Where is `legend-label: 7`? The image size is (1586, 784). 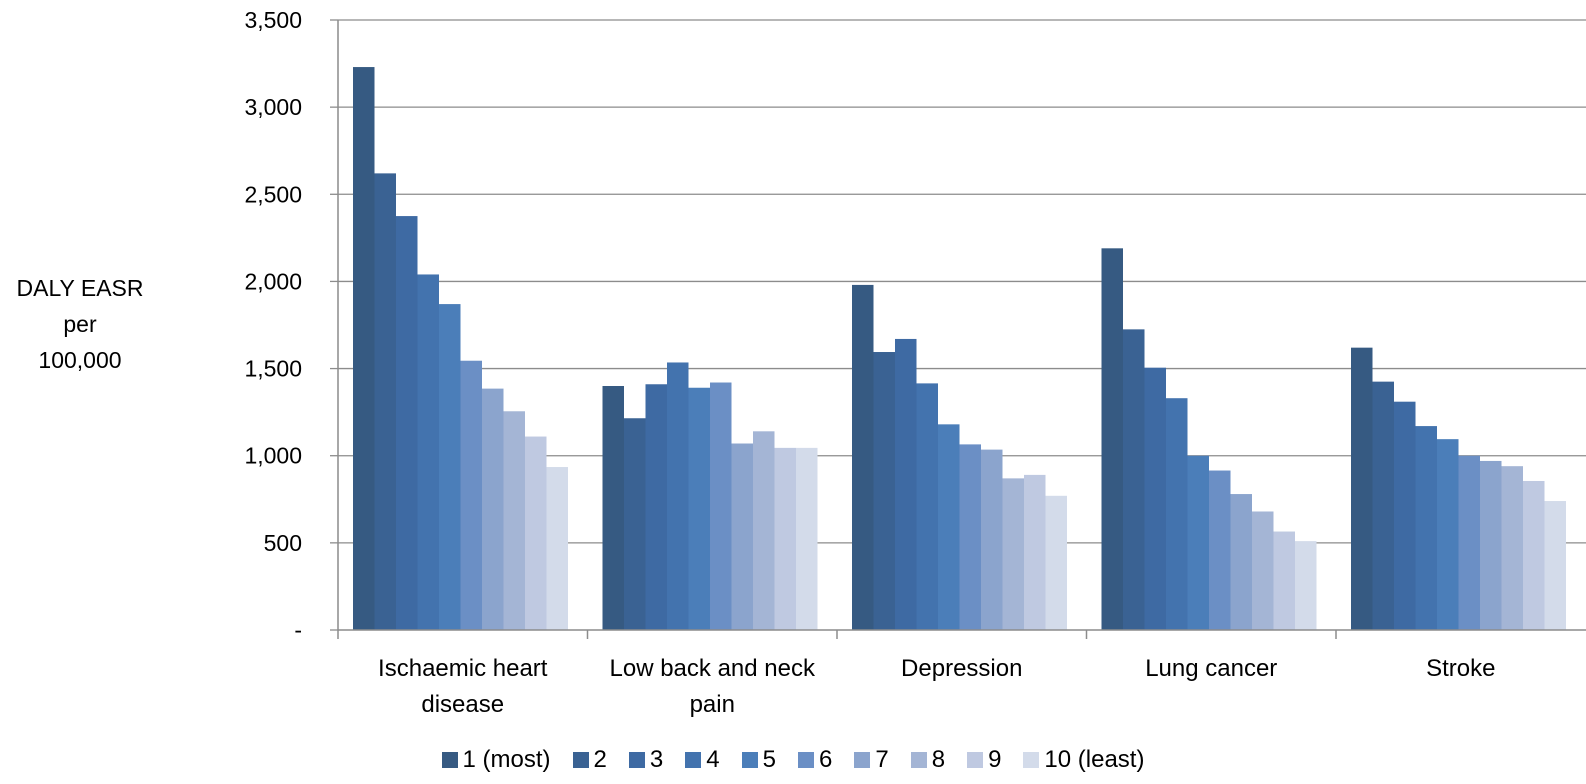
legend-label: 7 is located at coordinates (882, 759).